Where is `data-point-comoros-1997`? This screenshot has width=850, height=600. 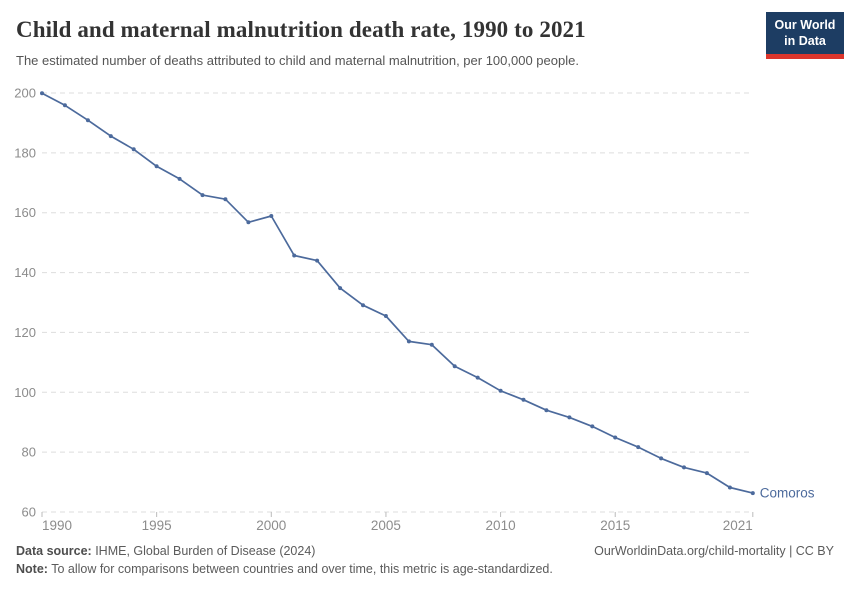 data-point-comoros-1997 is located at coordinates (202, 195).